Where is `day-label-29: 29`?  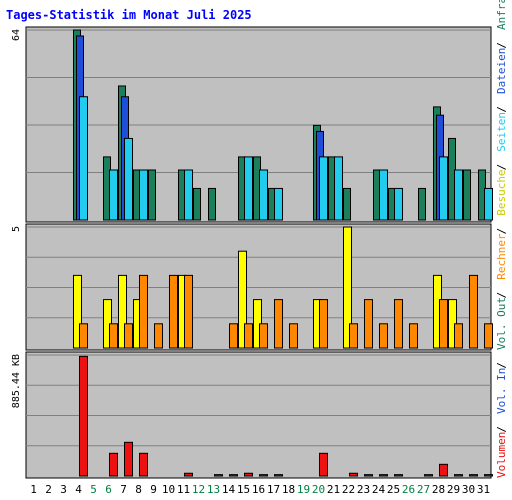
day-label-29: 29 is located at coordinates (453, 489).